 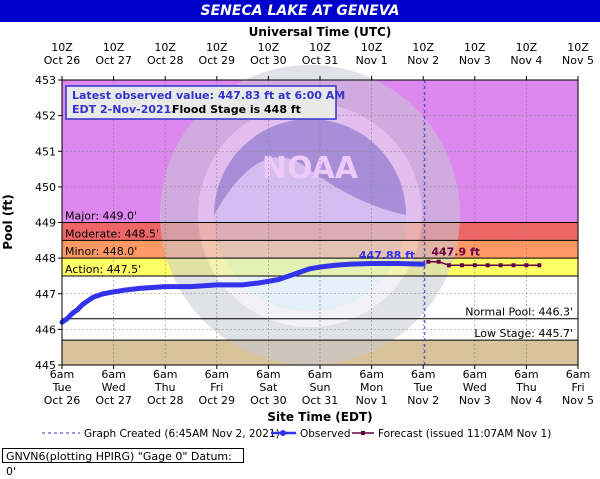 I want to click on observed-last-label: 447.88 ft, so click(x=387, y=255).